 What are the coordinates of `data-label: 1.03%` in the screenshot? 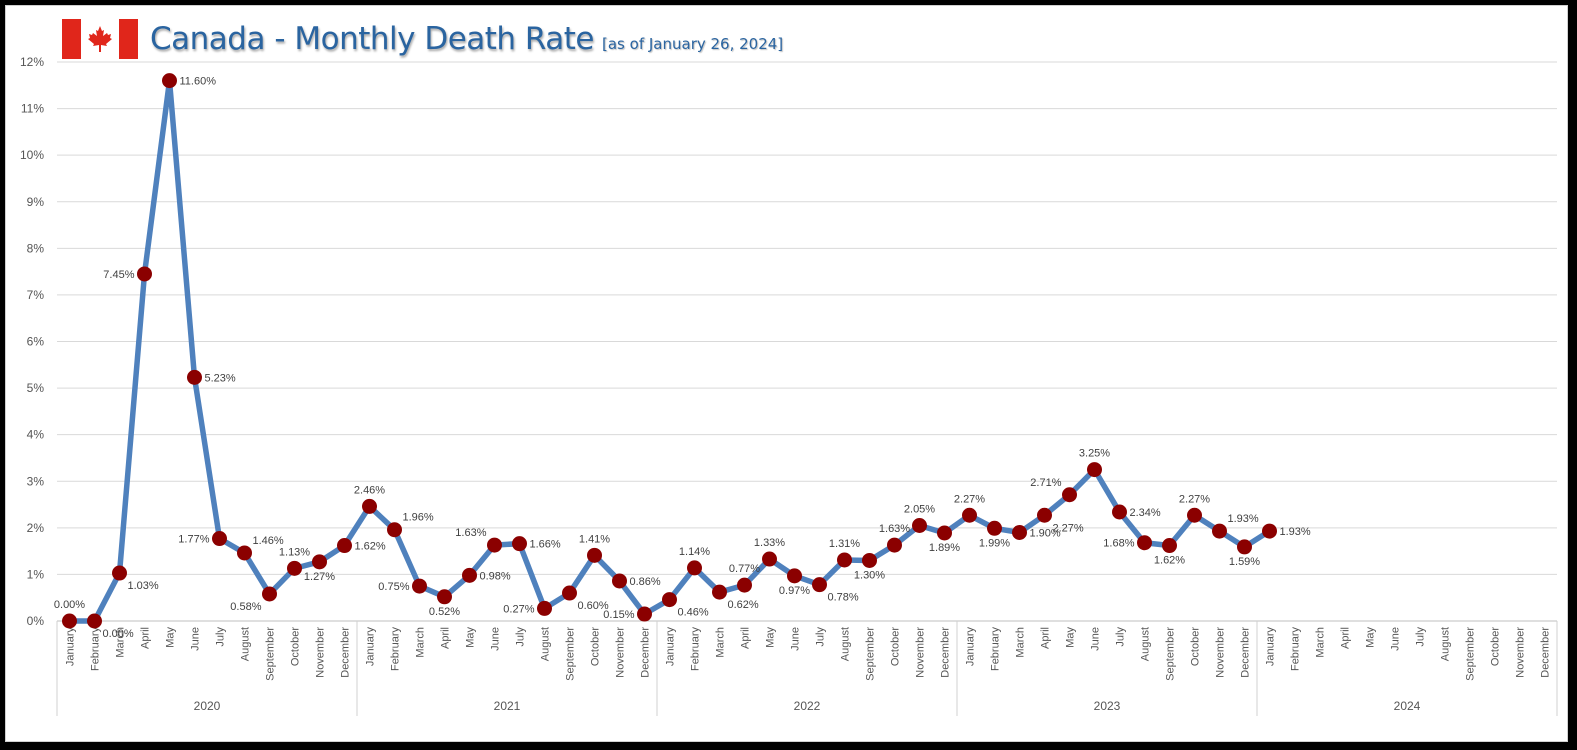 It's located at (143, 586).